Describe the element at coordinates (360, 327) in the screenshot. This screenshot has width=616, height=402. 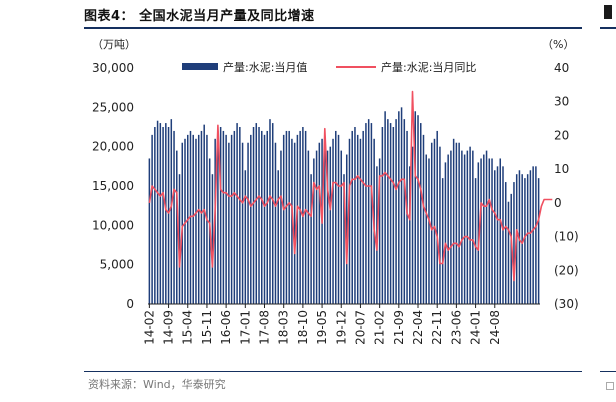
I see `x-tick-label: 20-07` at that location.